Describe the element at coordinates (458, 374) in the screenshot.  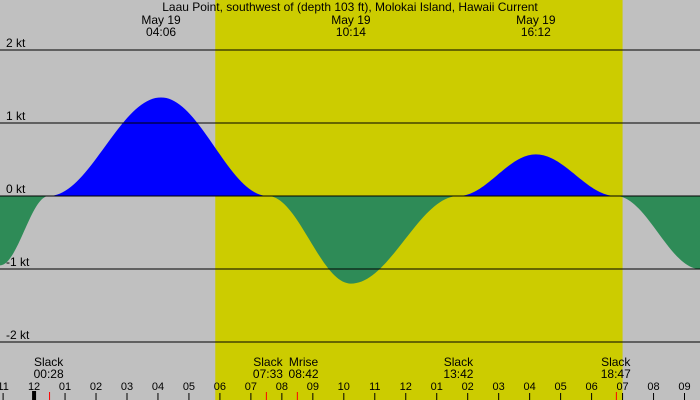
I see `slack-event-time: 13:42` at that location.